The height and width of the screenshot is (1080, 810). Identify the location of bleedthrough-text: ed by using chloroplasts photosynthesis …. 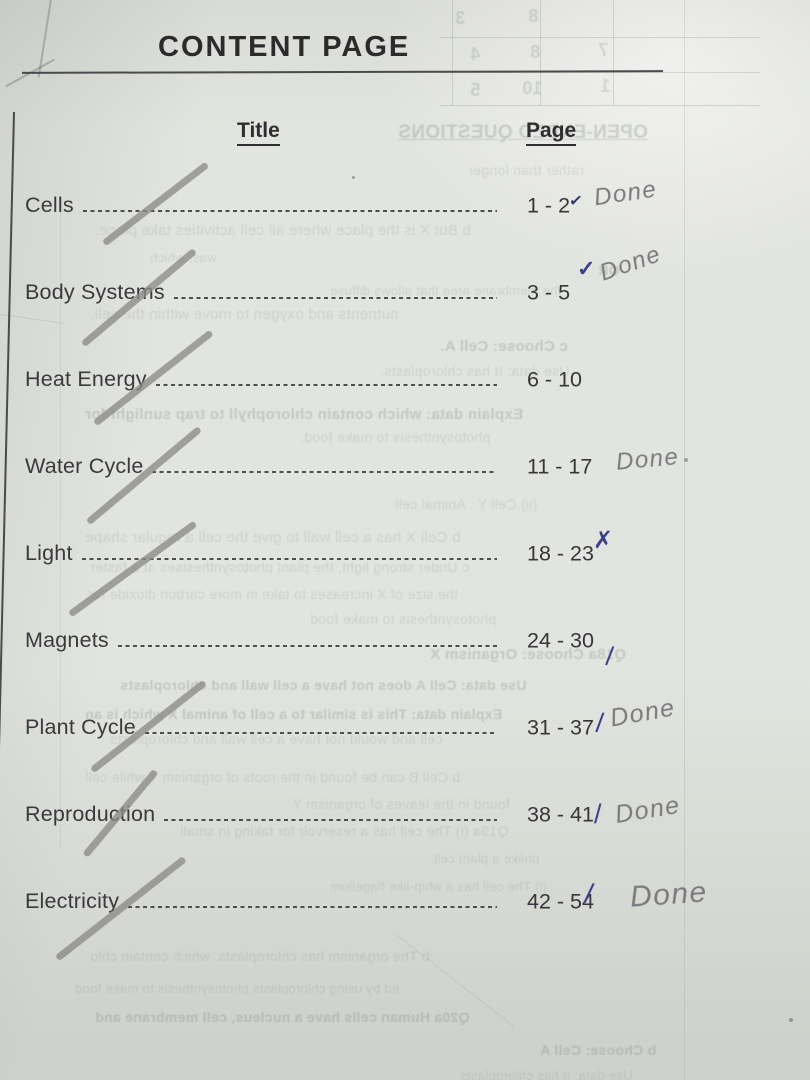
(237, 988).